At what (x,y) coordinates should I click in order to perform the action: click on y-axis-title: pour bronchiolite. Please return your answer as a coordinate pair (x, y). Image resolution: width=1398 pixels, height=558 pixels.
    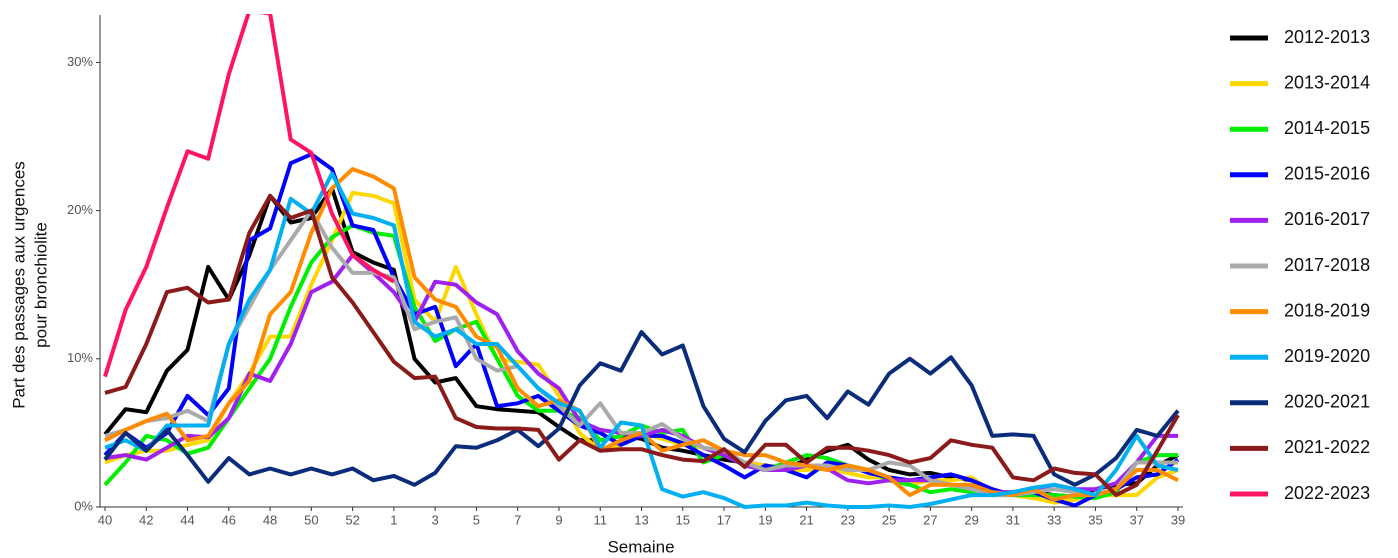
    Looking at the image, I should click on (40, 285).